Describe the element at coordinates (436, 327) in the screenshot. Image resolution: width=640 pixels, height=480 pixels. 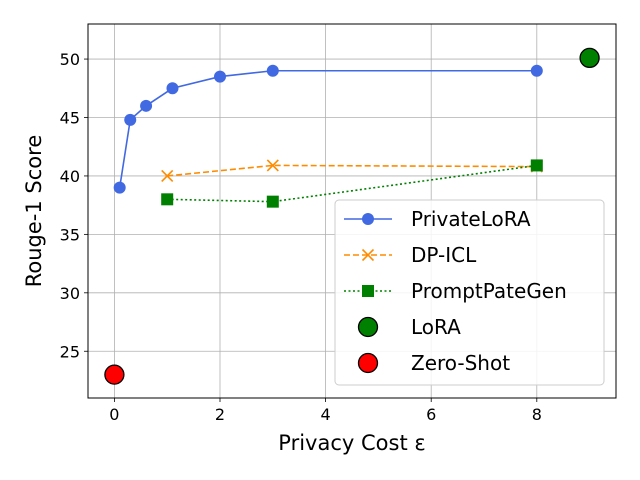
I see `legend-label: LoRA` at that location.